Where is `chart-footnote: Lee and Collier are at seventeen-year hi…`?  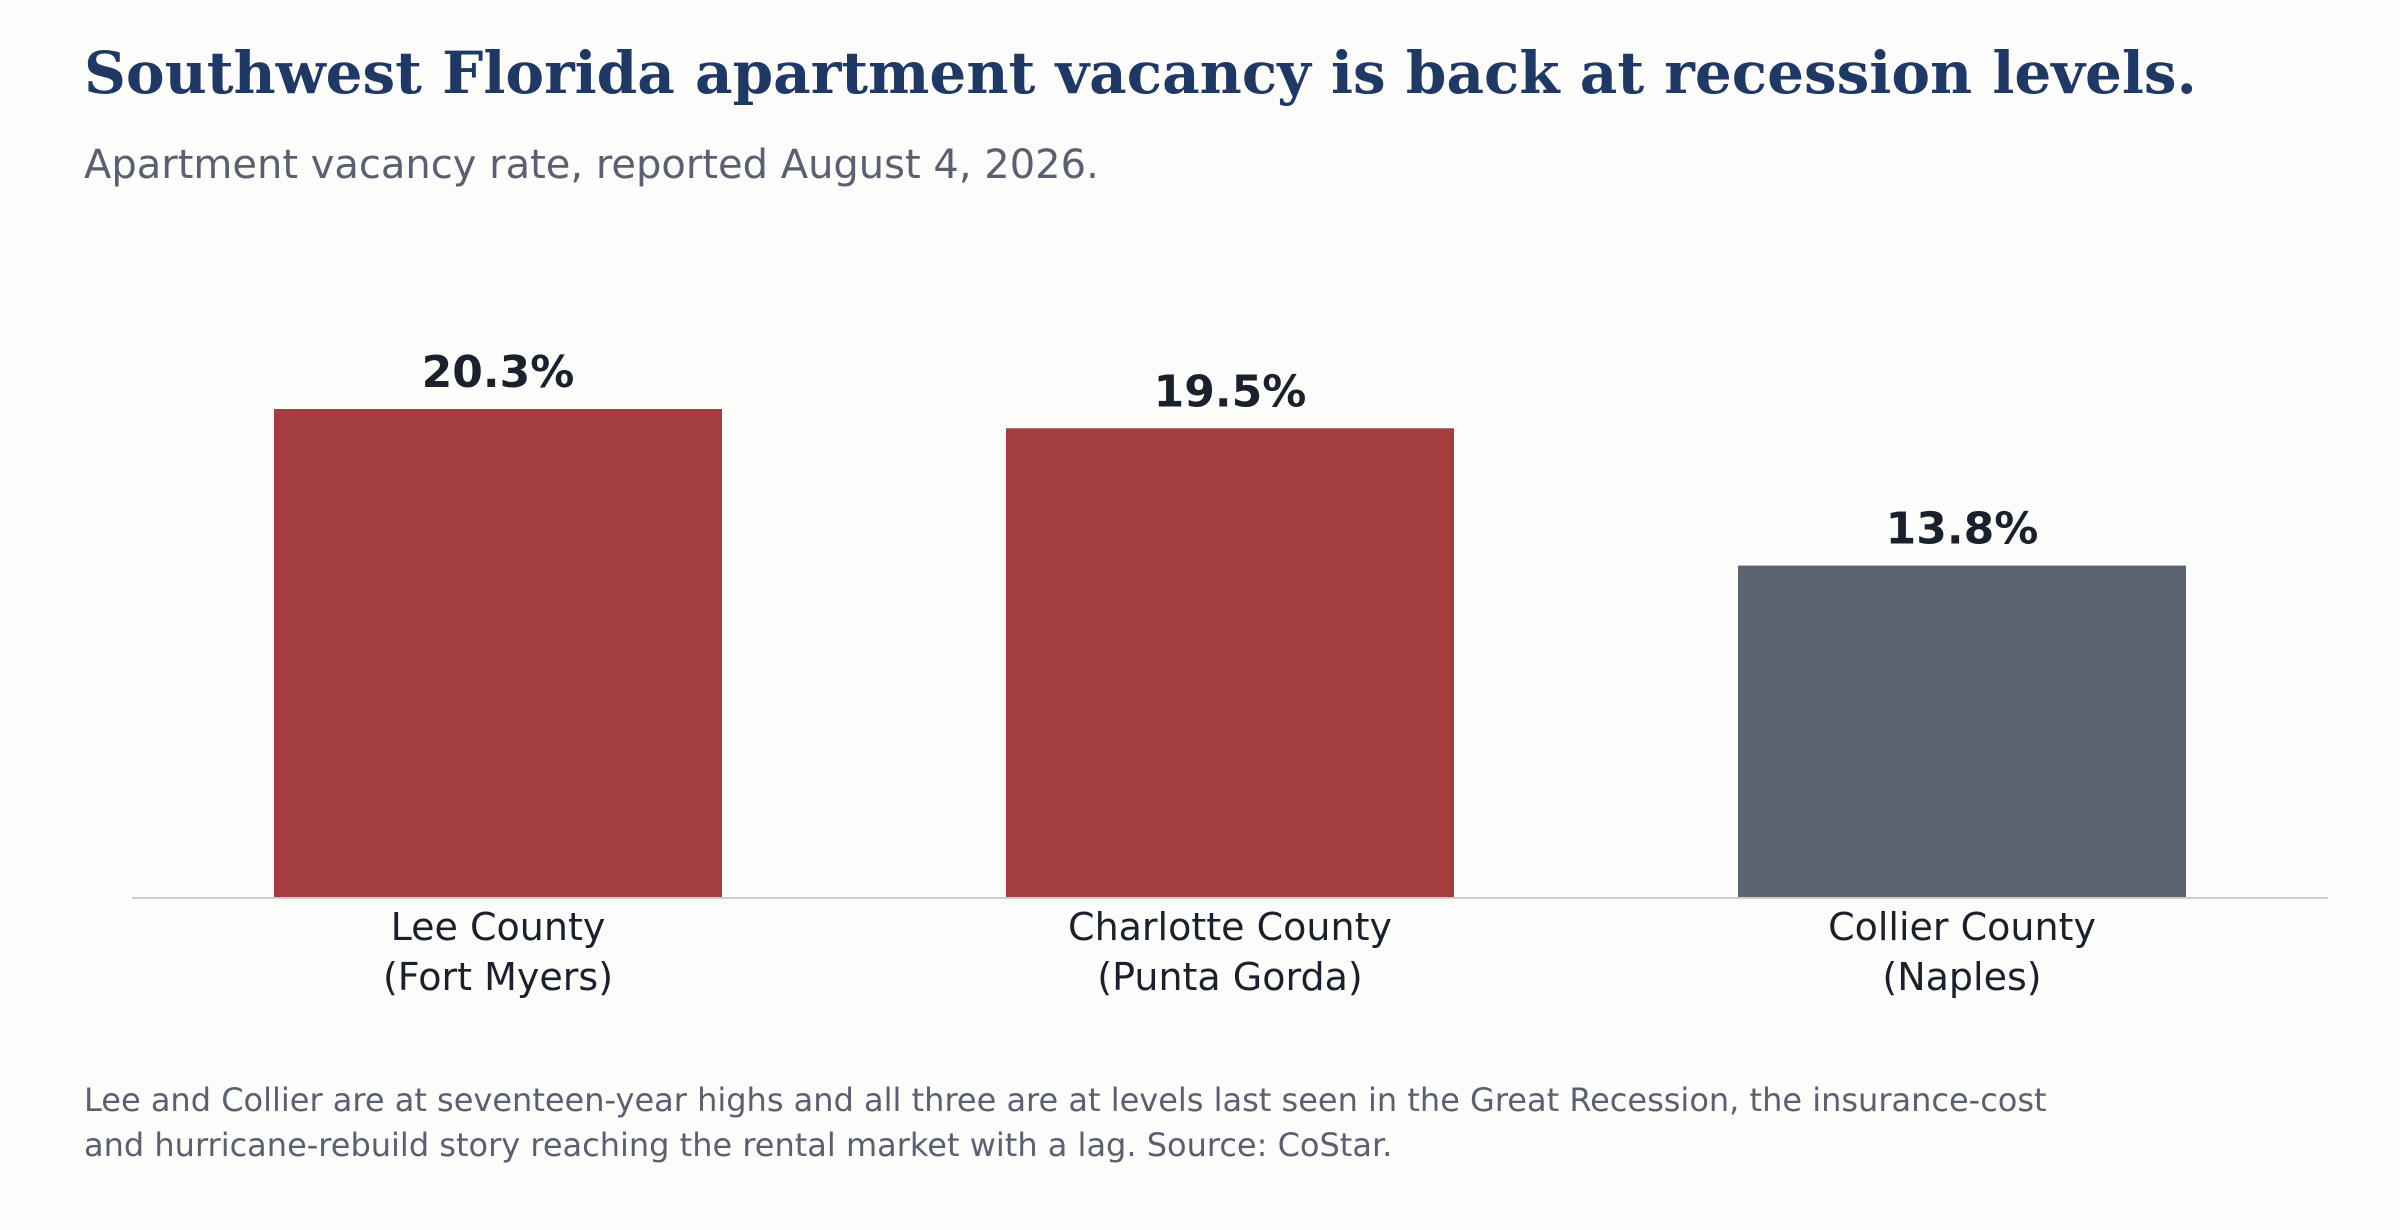 chart-footnote: Lee and Collier are at seventeen-year hi… is located at coordinates (1065, 1122).